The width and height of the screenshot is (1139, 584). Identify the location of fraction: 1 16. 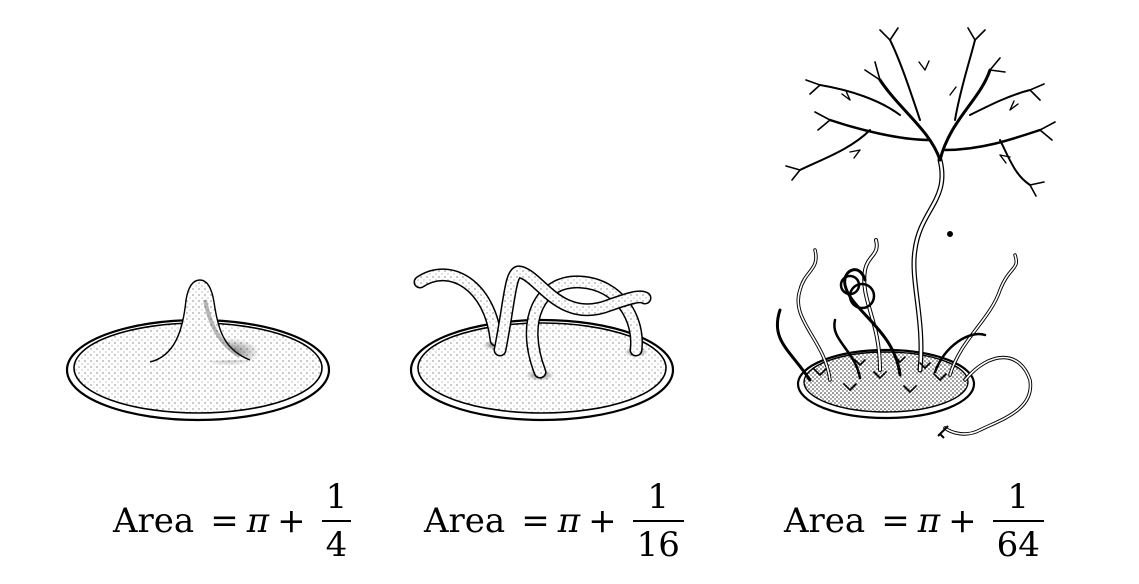
(658, 521).